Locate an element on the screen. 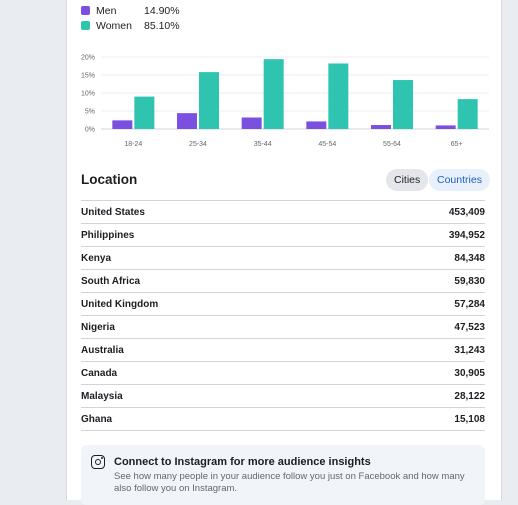 This screenshot has width=518, height=505. legend-label: Women is located at coordinates (114, 25).